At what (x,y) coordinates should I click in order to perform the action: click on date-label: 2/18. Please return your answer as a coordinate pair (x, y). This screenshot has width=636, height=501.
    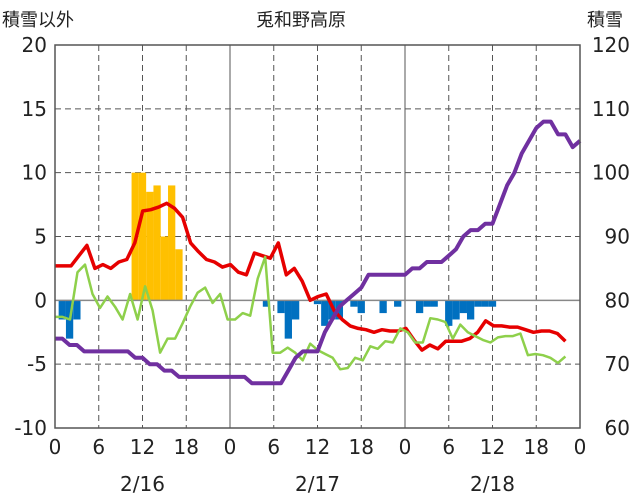
    Looking at the image, I should click on (492, 484).